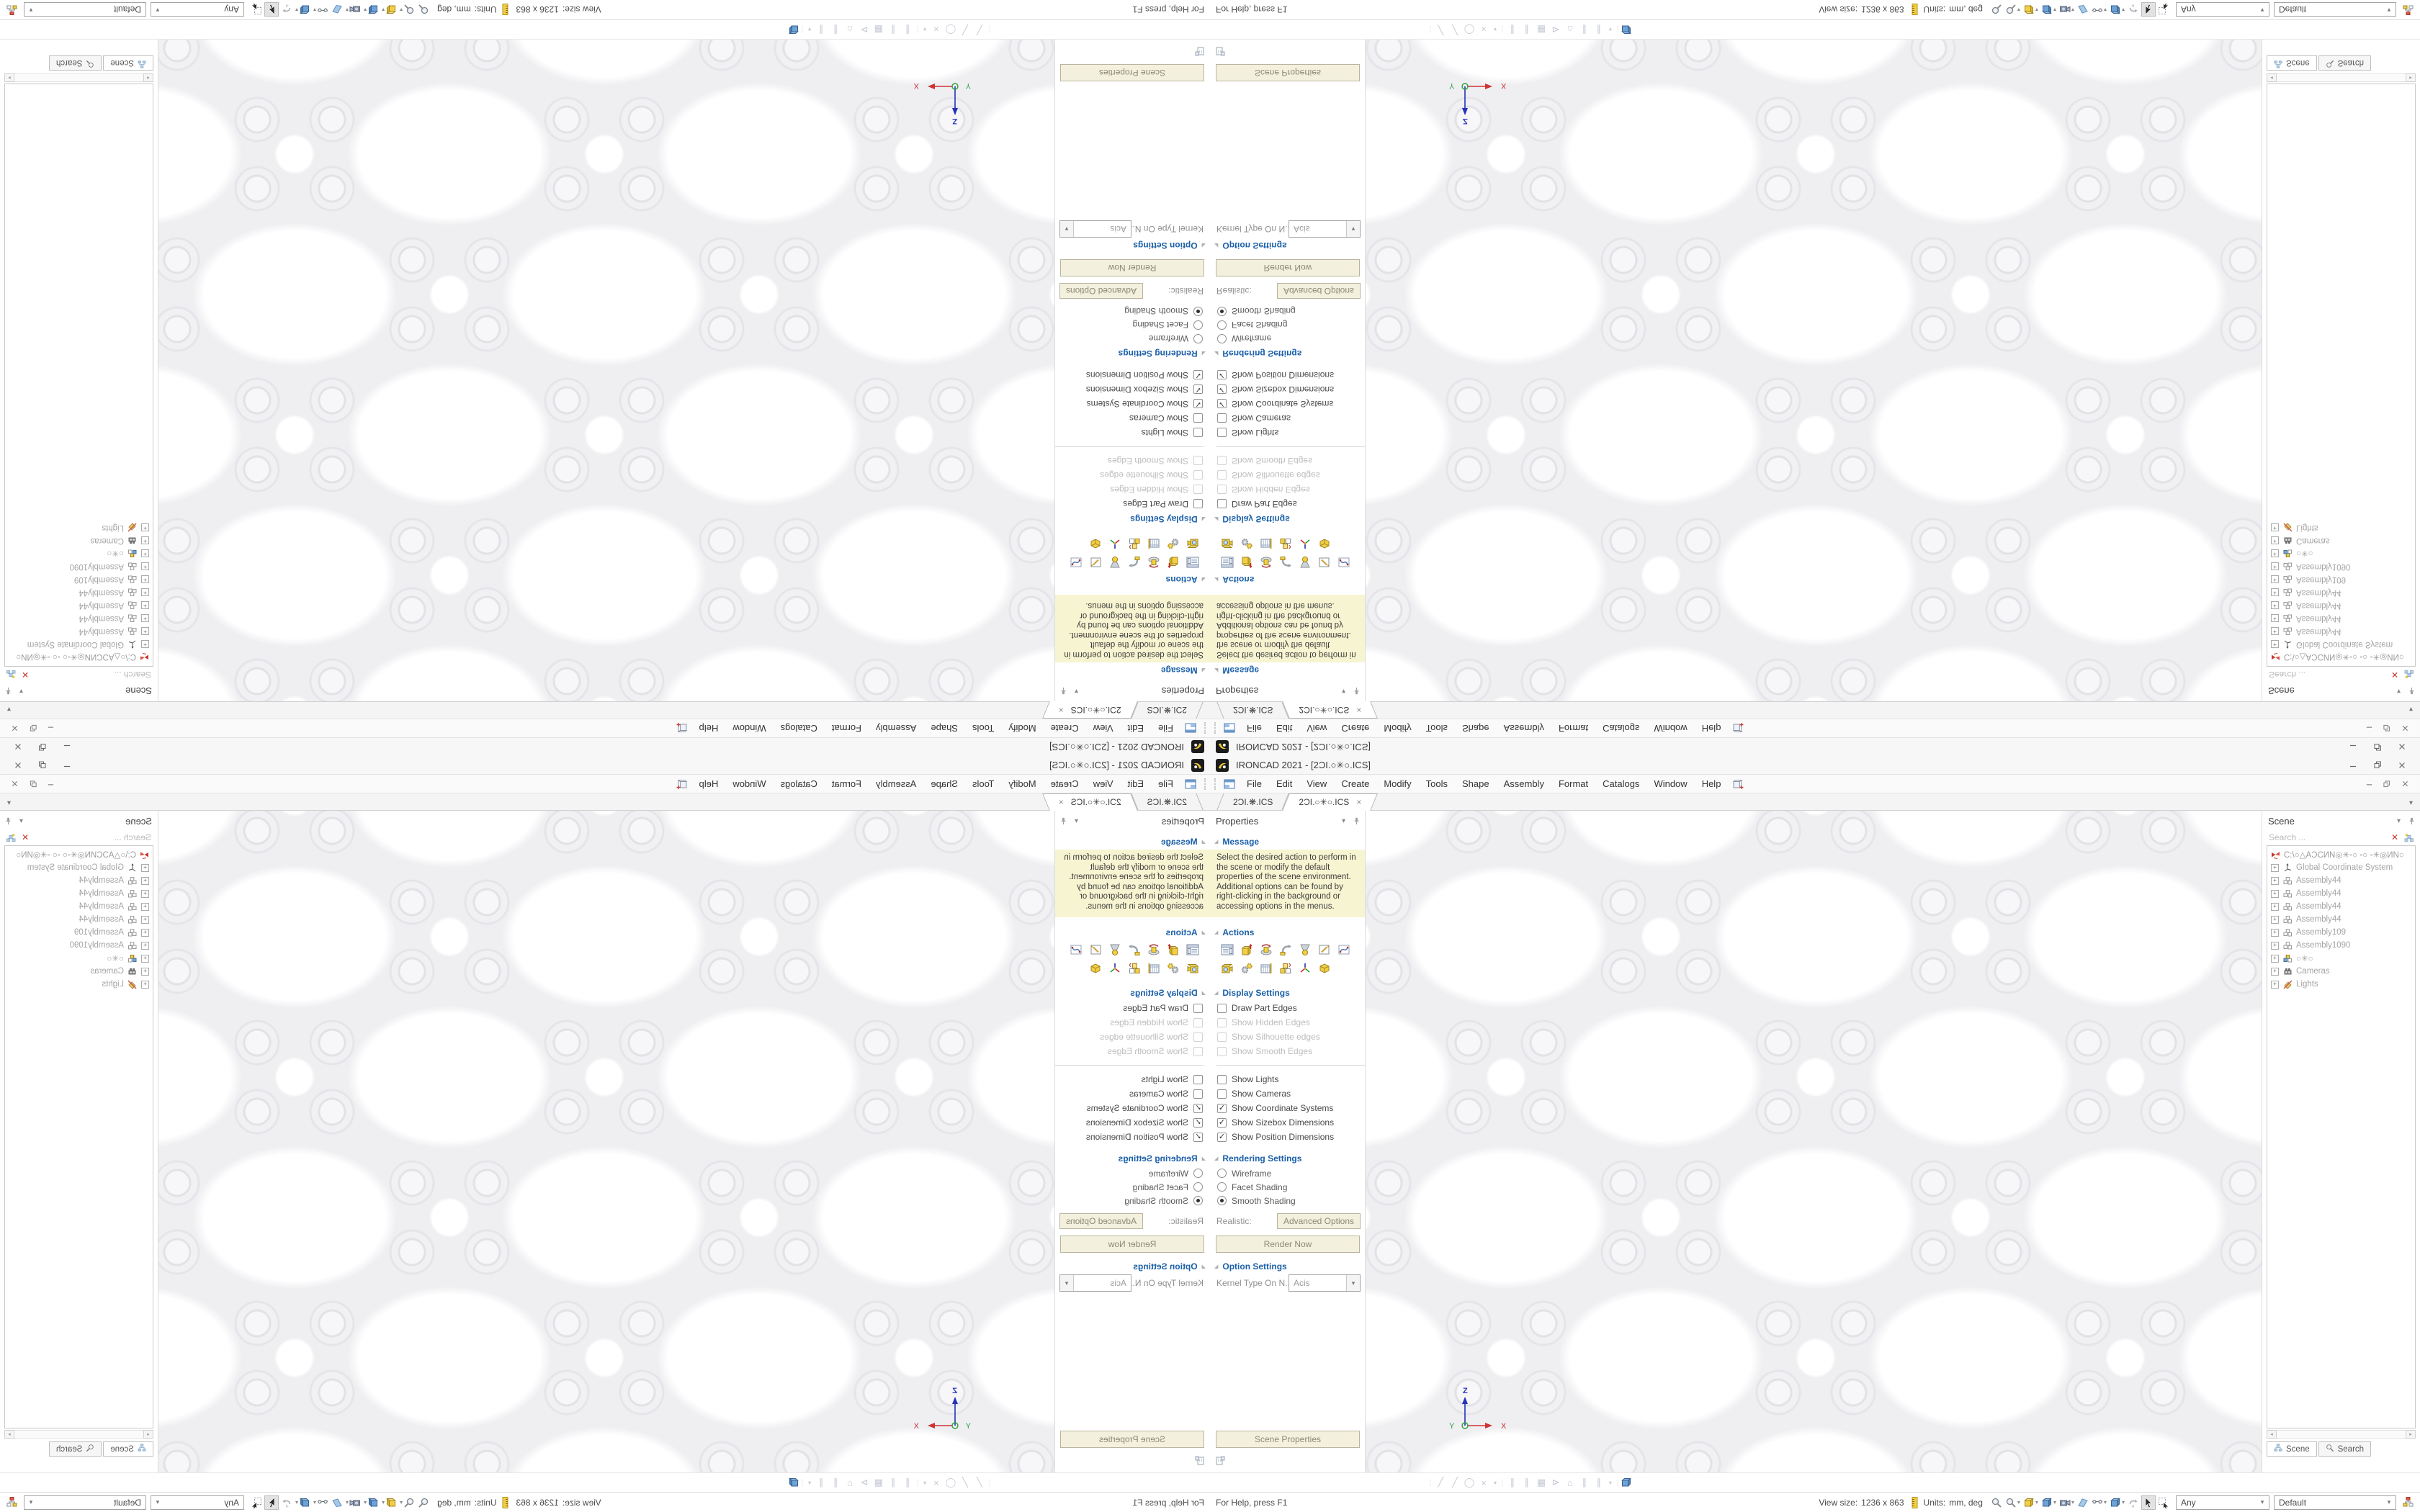 This screenshot has width=2420, height=1512. Describe the element at coordinates (2341, 77) in the screenshot. I see `scroll-track` at that location.